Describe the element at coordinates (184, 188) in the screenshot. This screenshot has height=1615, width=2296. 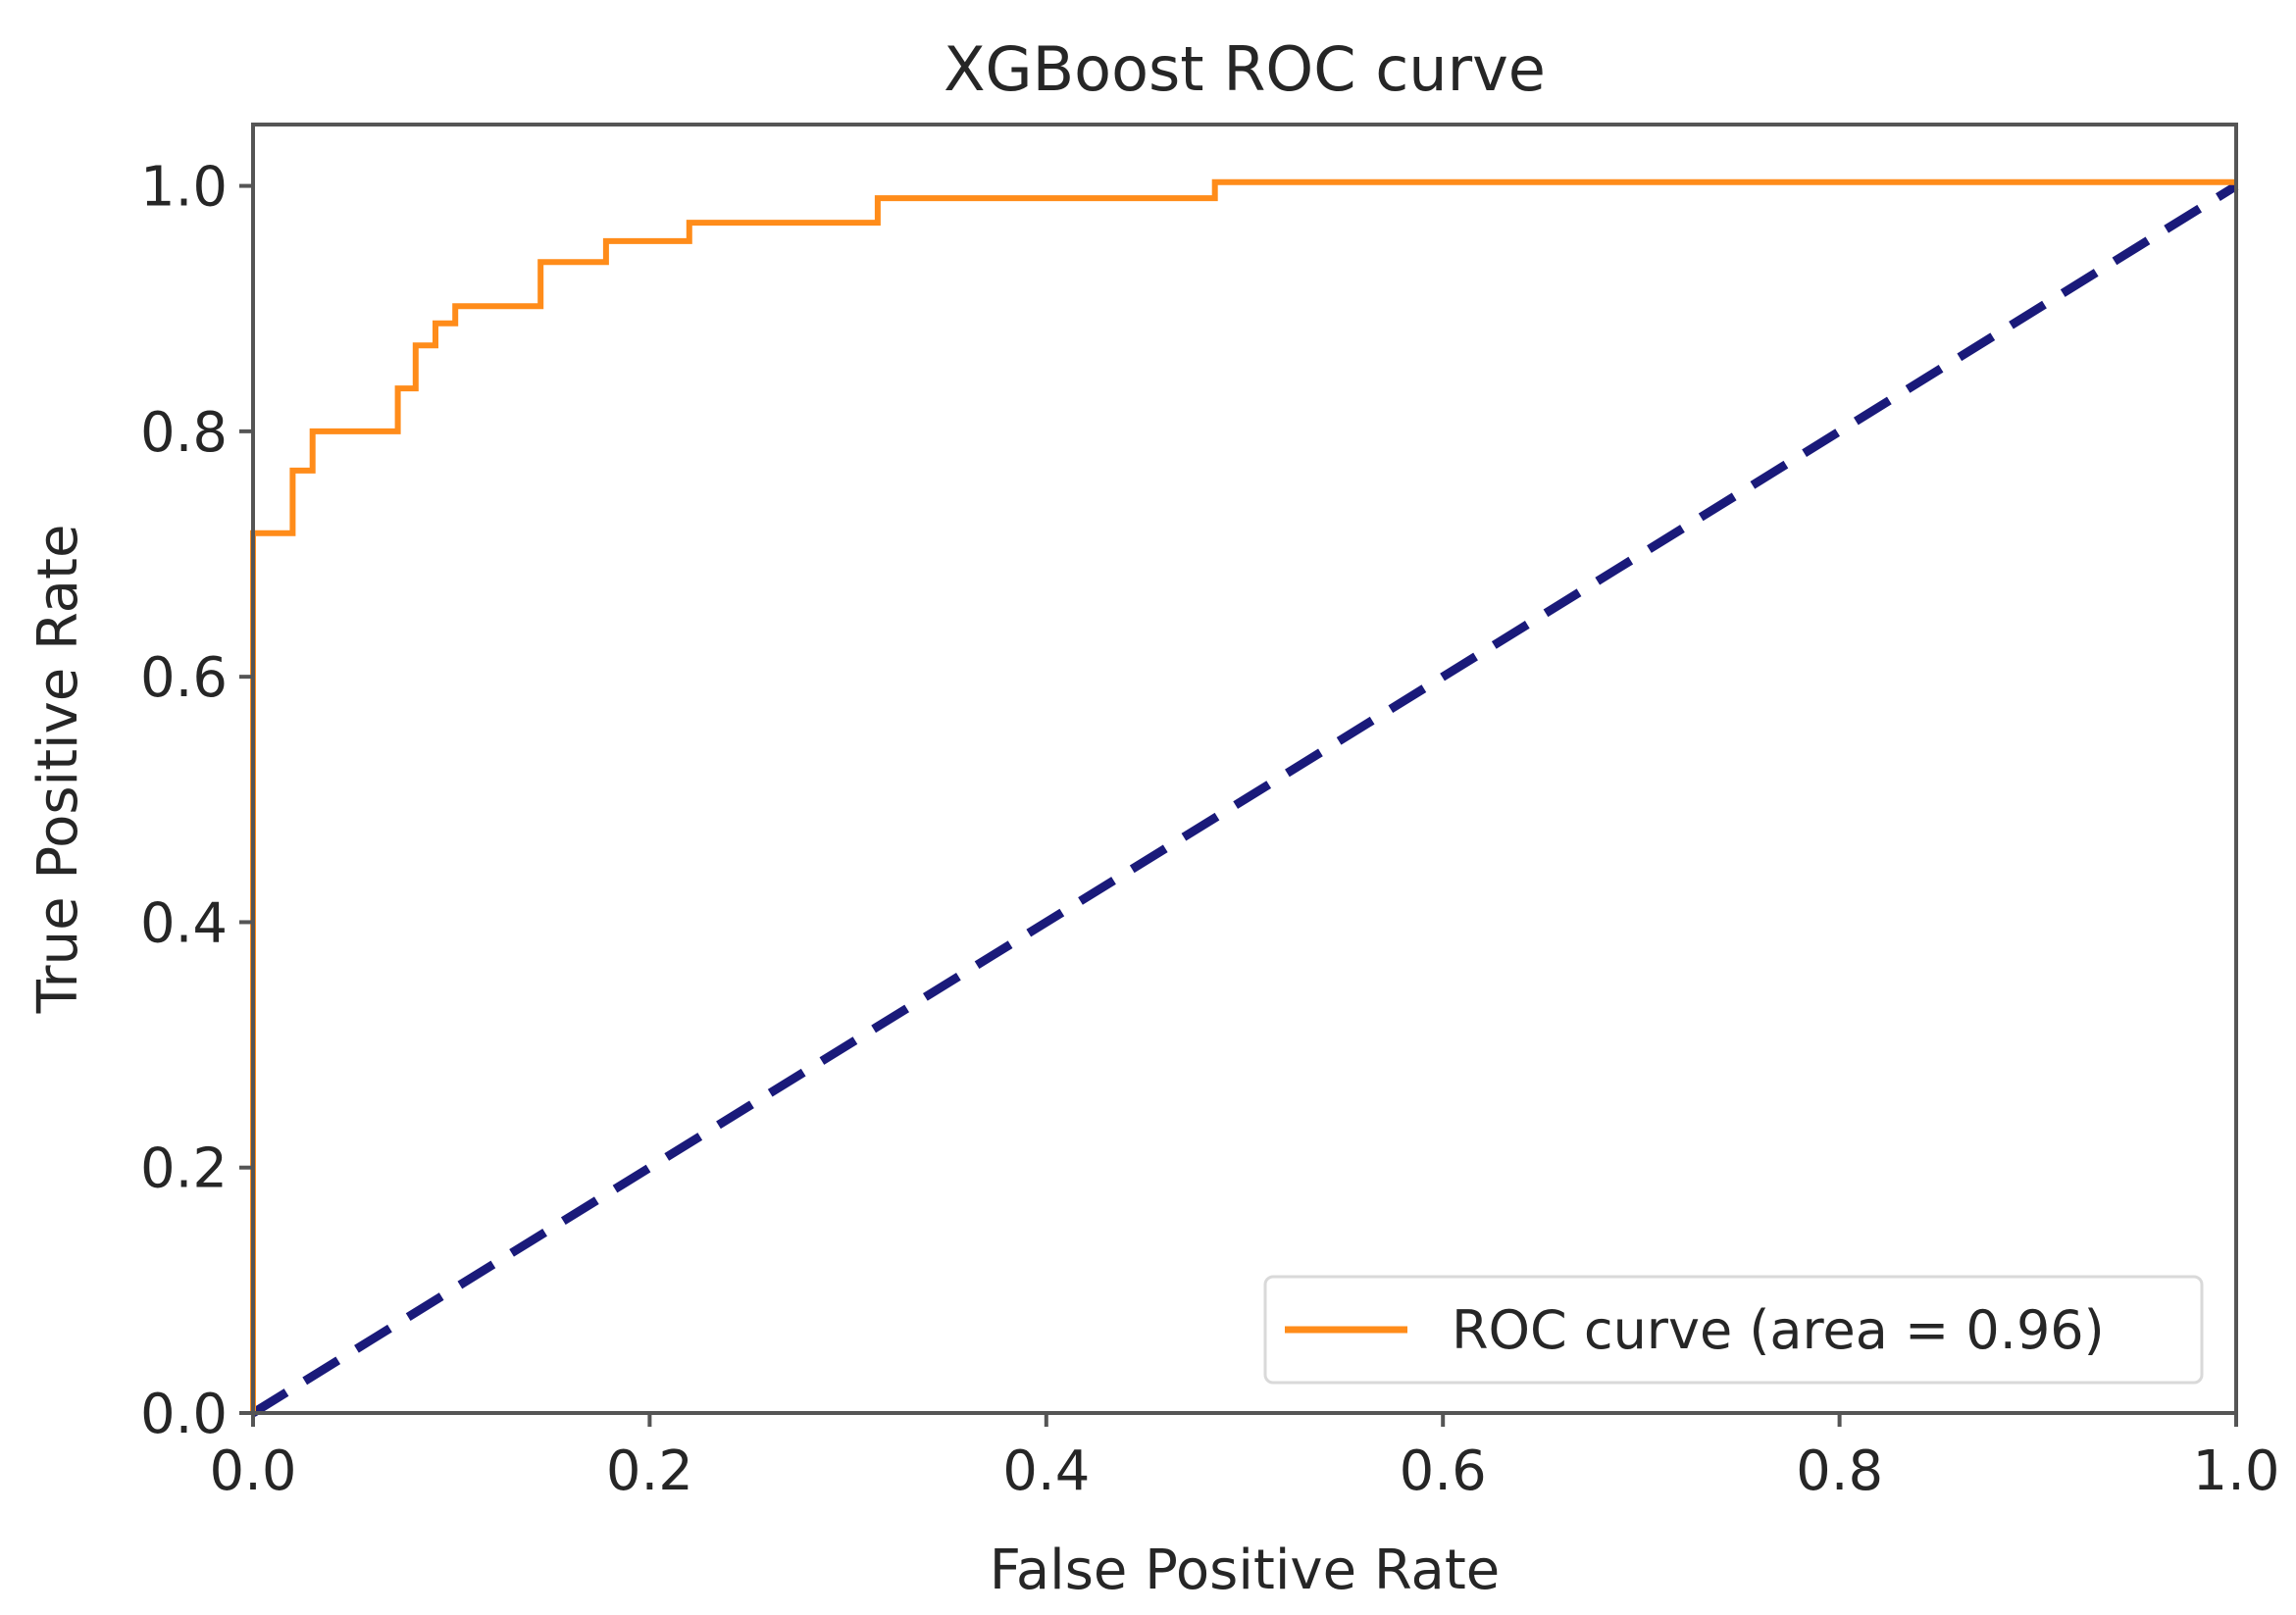
I see `y-tick-label: 1.0` at that location.